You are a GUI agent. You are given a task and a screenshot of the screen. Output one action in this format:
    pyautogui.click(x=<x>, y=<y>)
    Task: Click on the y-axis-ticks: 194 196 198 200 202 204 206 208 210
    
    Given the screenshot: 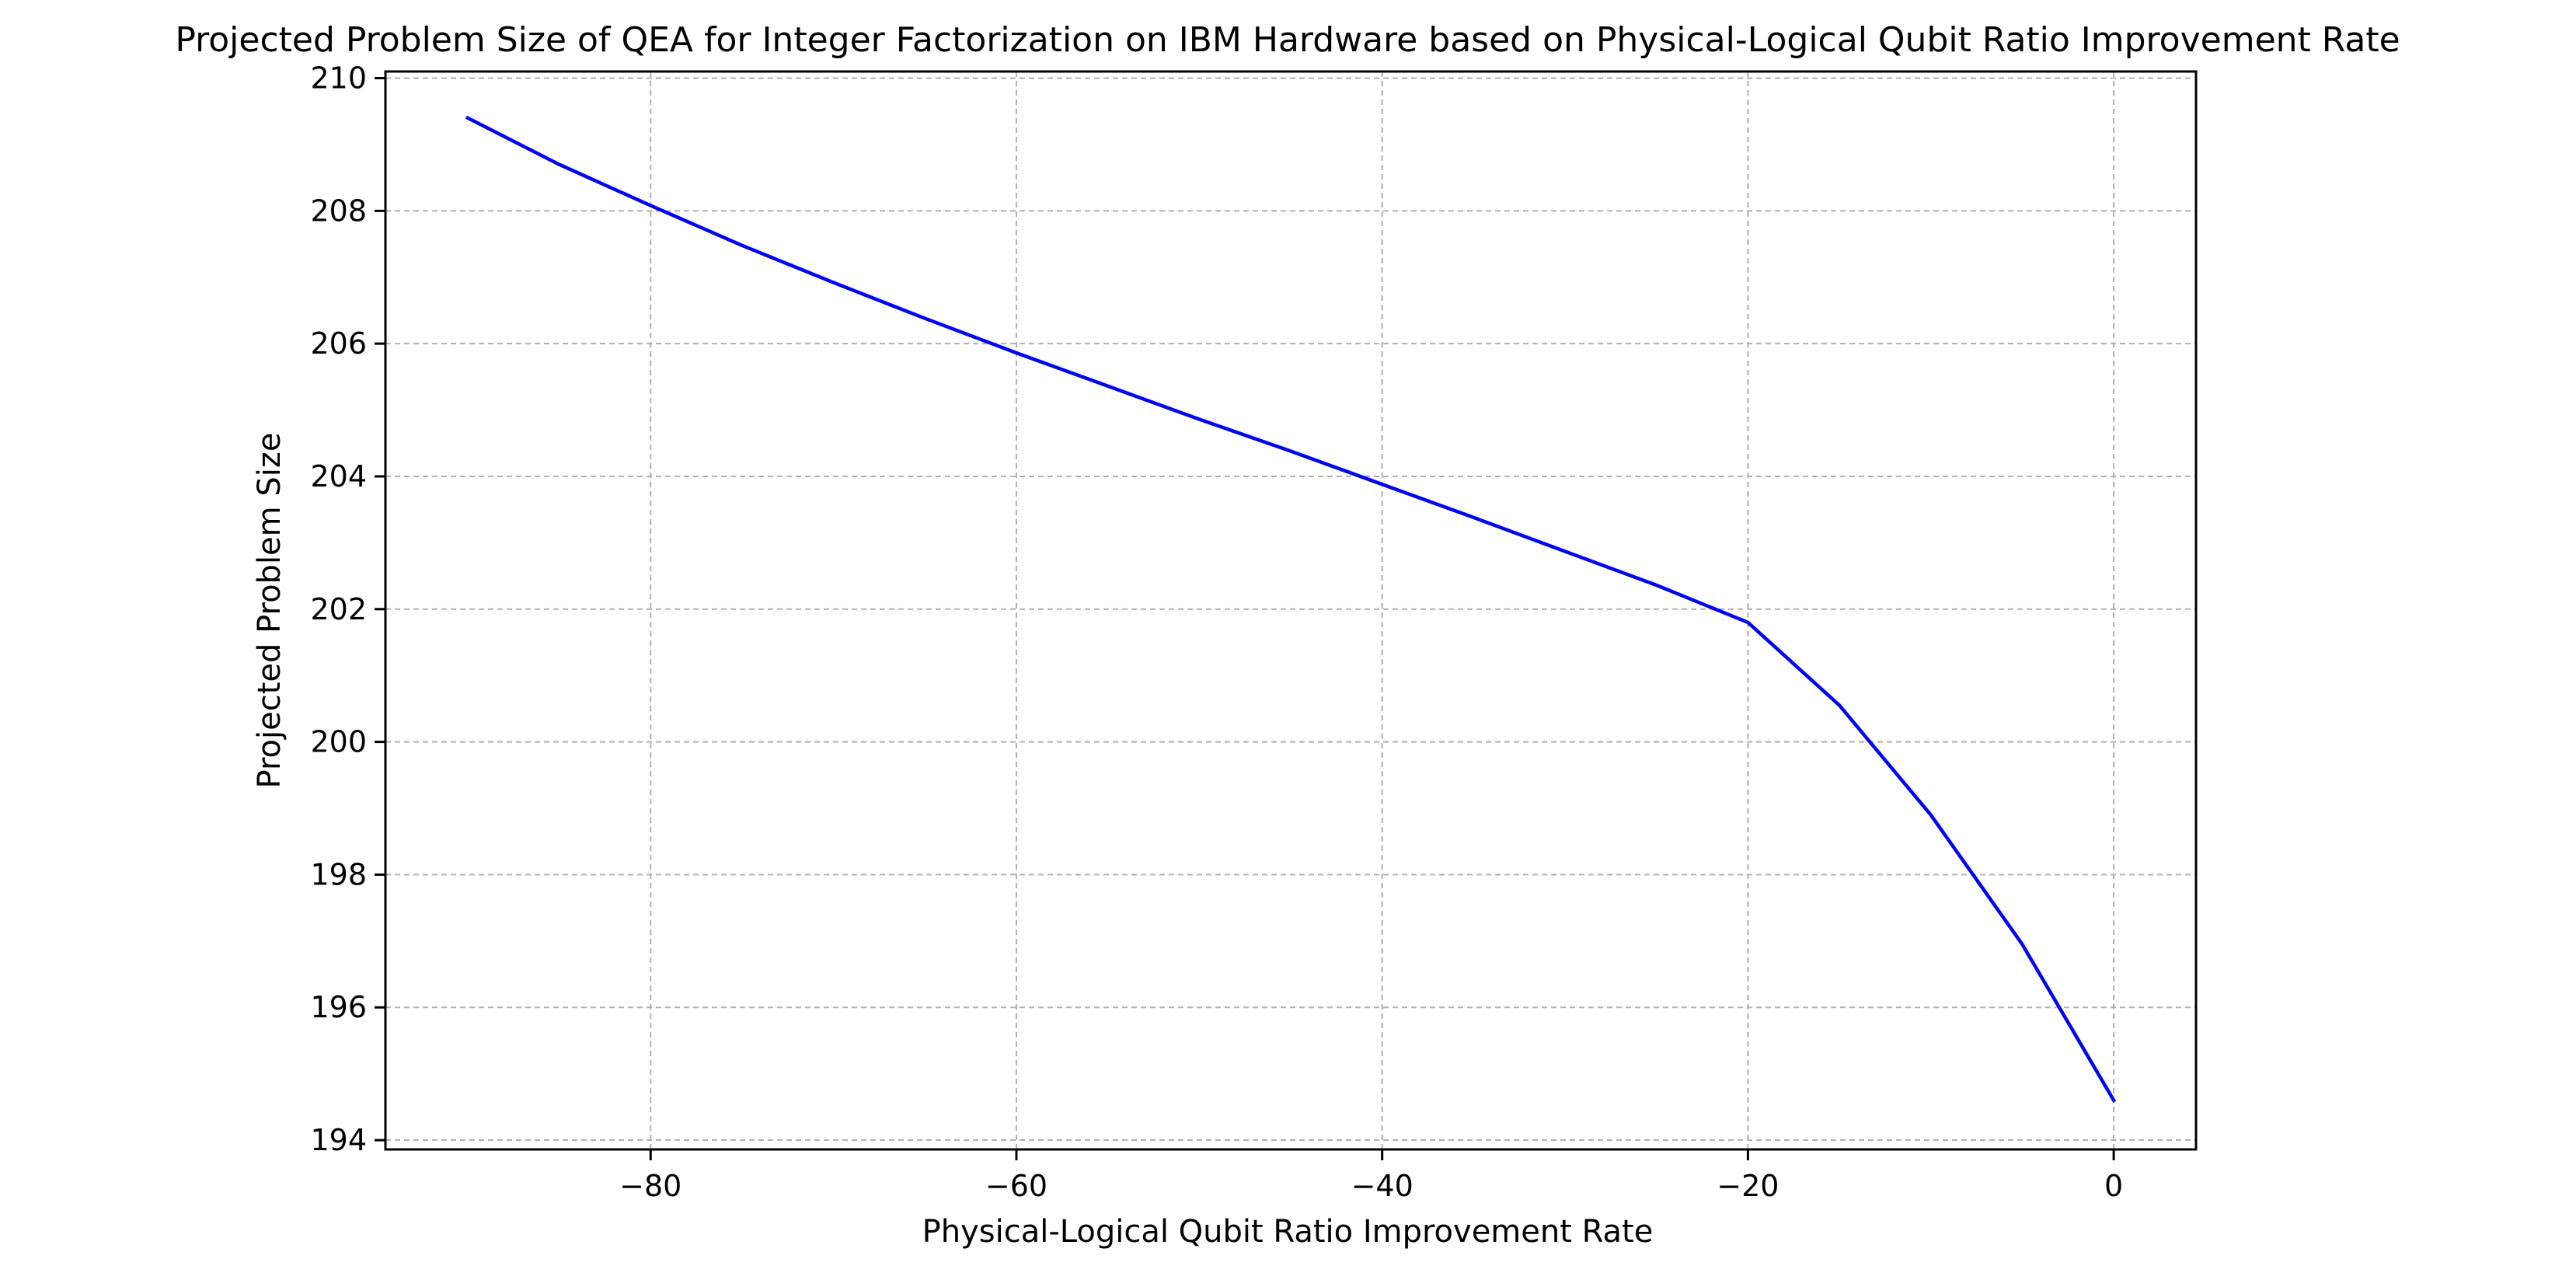 What is the action you would take?
    pyautogui.click(x=347, y=609)
    